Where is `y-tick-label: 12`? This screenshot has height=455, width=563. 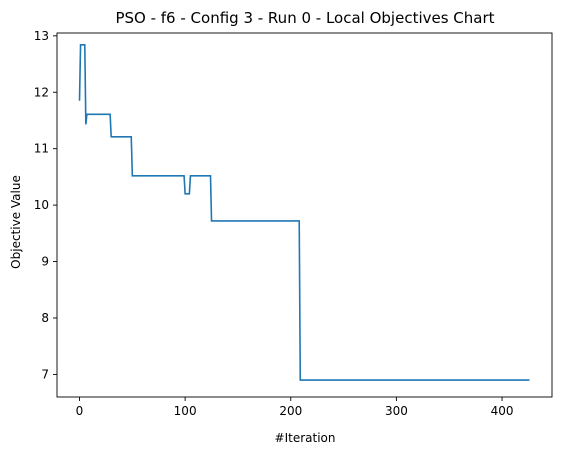 y-tick-label: 12 is located at coordinates (41, 92).